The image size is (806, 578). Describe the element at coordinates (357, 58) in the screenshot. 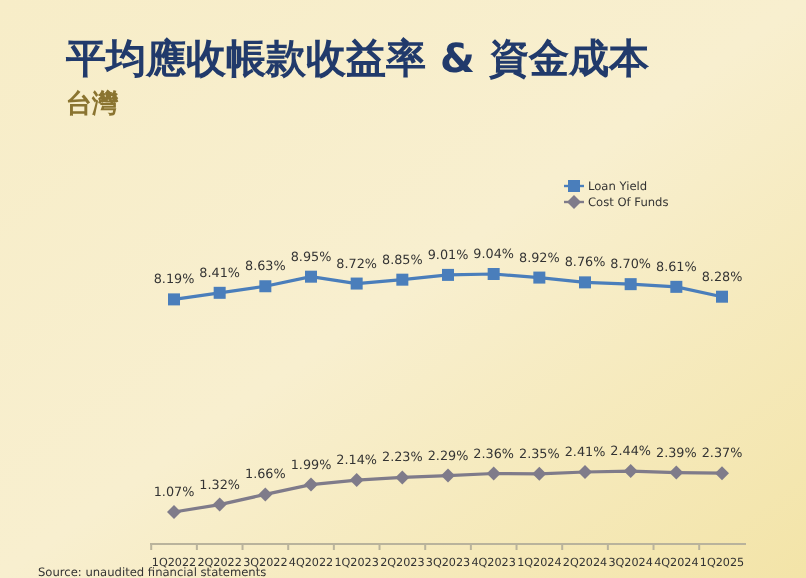

I see `chart-title: 平均應收帳款收益率 & 資金成本` at that location.